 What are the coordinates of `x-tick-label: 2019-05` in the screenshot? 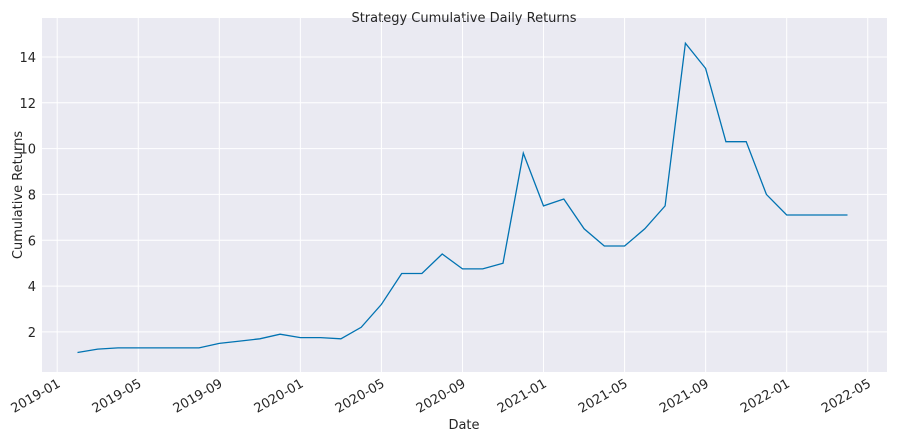 It's located at (117, 396).